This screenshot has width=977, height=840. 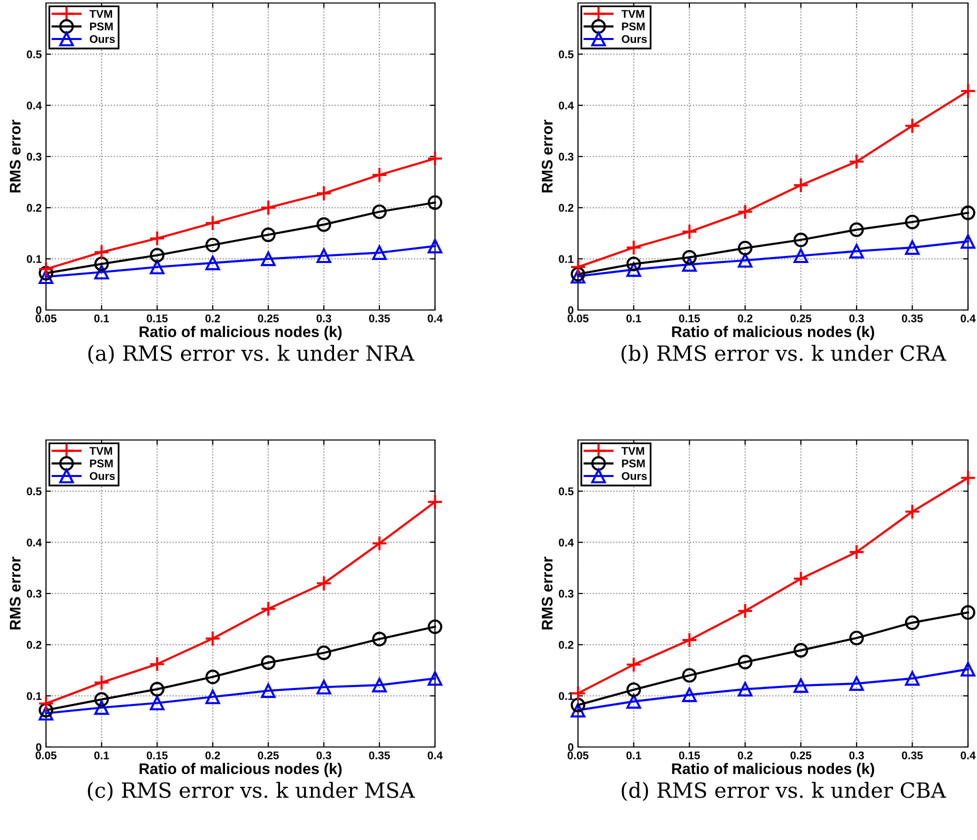 I want to click on x-tick-label: 0.1, so click(x=634, y=755).